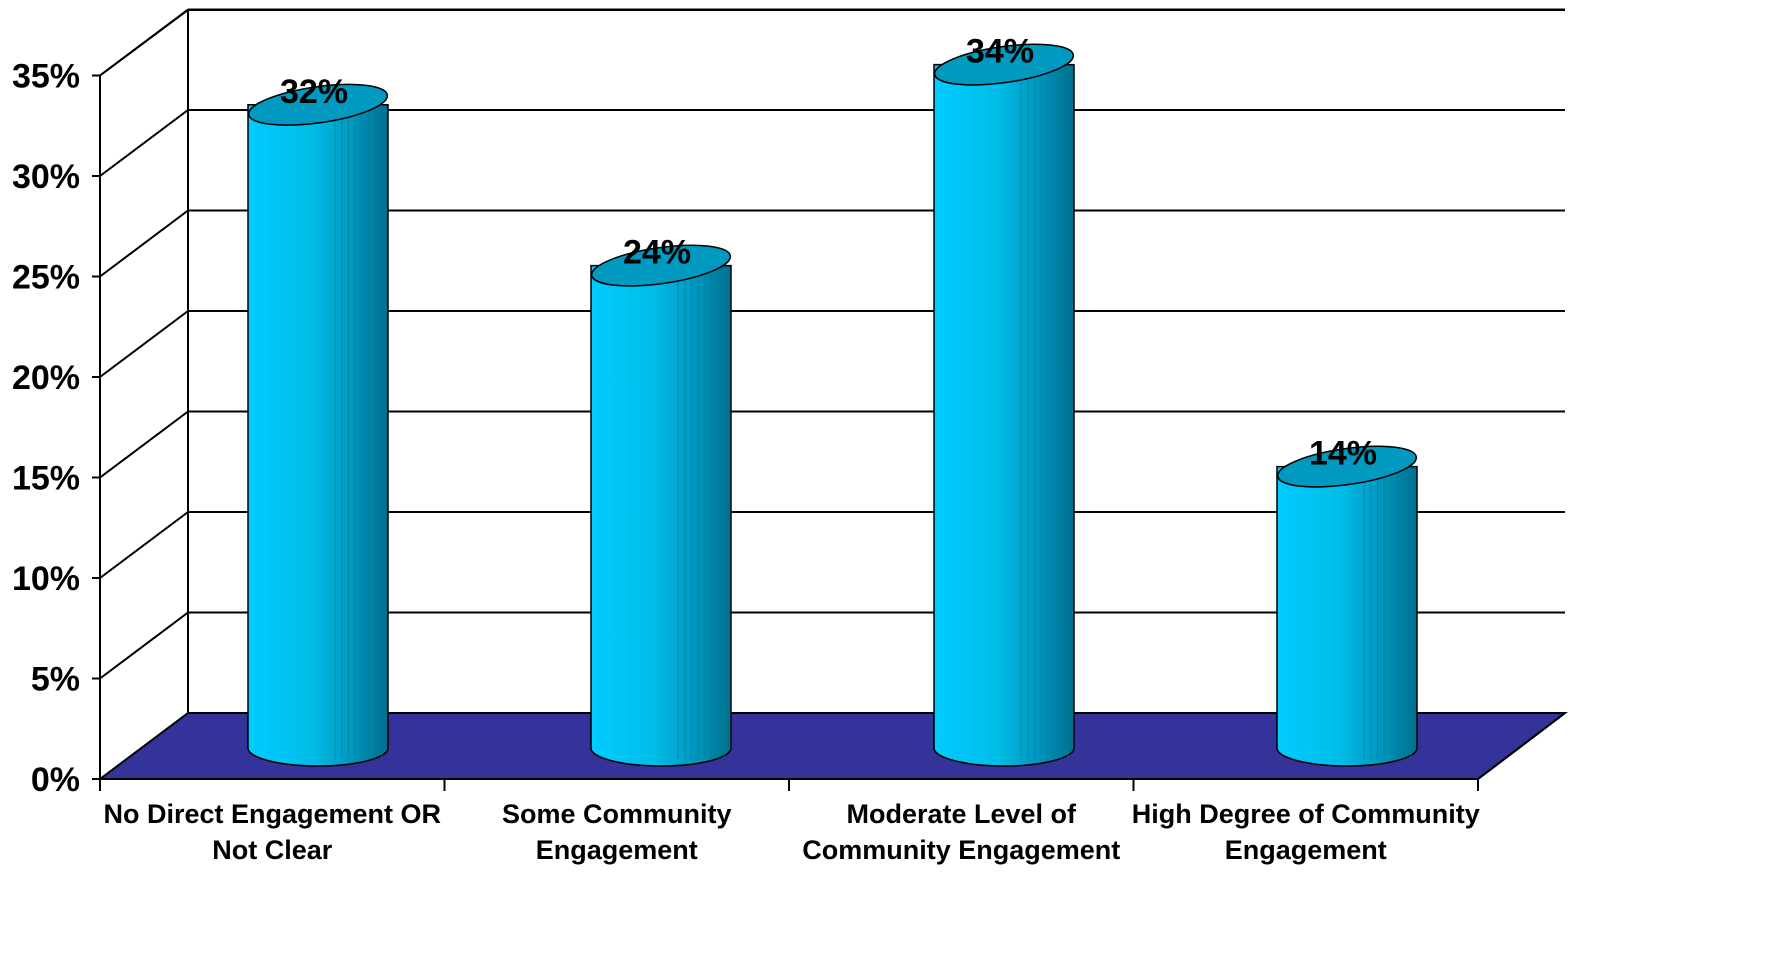  What do you see at coordinates (46, 278) in the screenshot?
I see `y-tick-label: 25%` at bounding box center [46, 278].